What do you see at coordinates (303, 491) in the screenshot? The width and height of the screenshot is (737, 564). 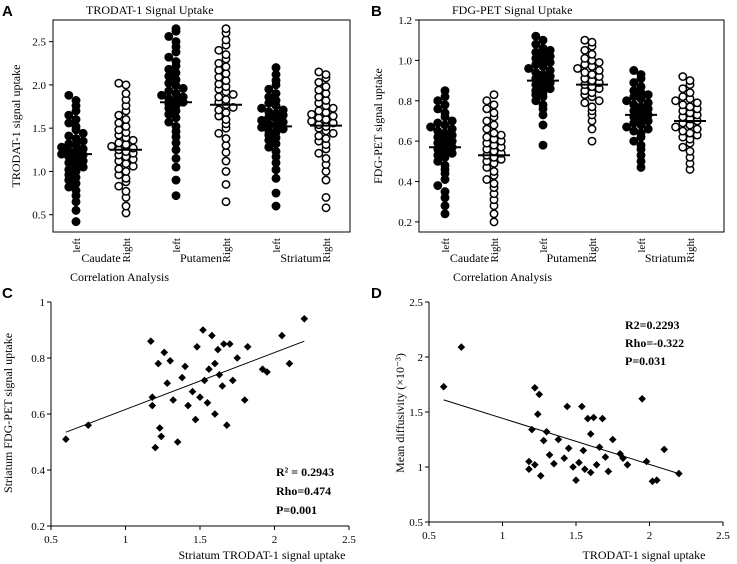 I see `panel-c-annotation-rho: Rho=0.474` at bounding box center [303, 491].